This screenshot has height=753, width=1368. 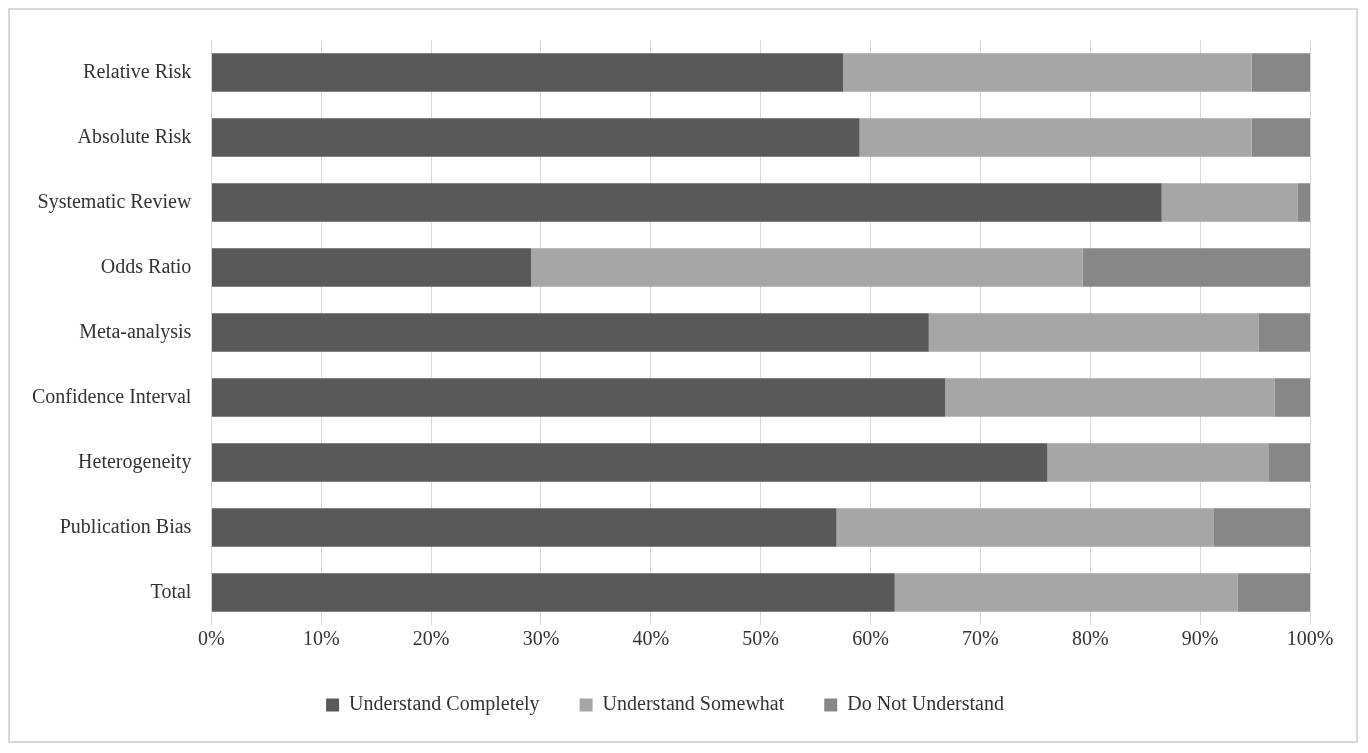 What do you see at coordinates (1310, 638) in the screenshot?
I see `x-tick-label: 100%` at bounding box center [1310, 638].